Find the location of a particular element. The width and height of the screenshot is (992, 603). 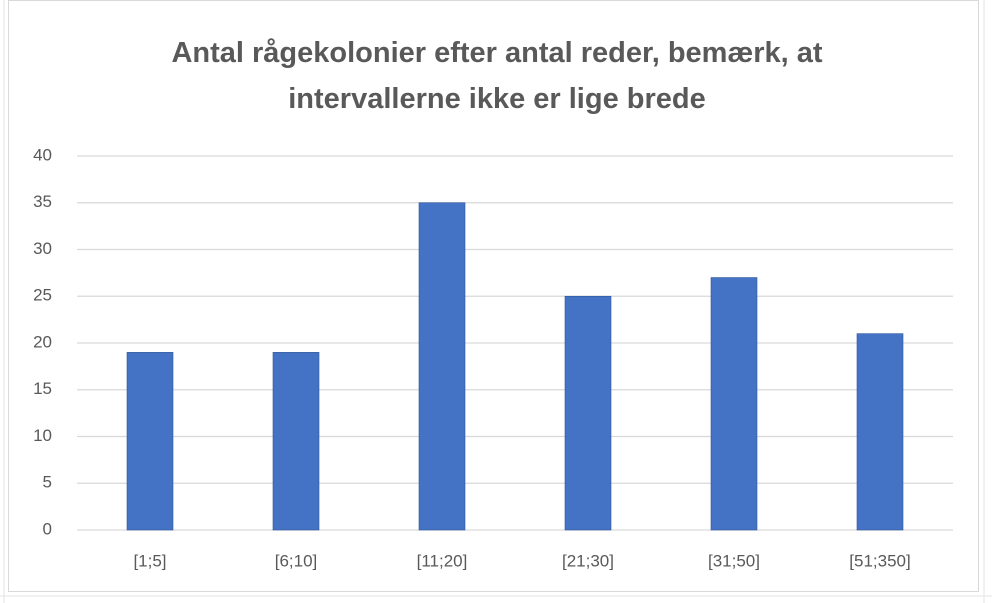

y-tick-label: 15 is located at coordinates (42, 388).